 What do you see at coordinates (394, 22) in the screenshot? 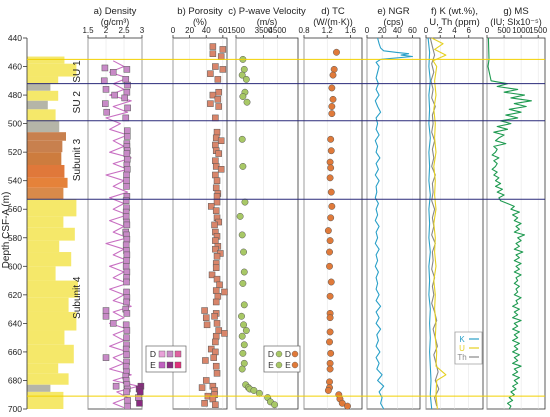
I see `panel-unit: (cps)` at bounding box center [394, 22].